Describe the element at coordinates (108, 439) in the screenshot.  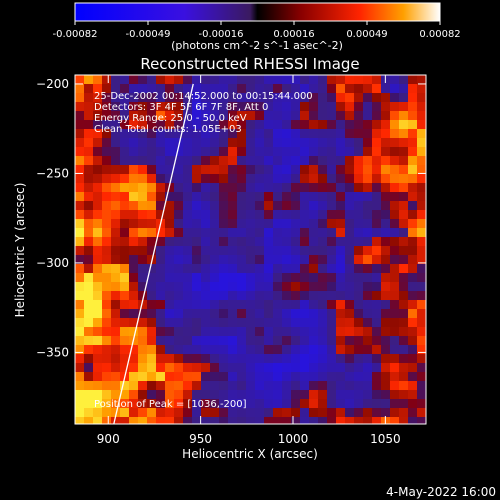
I see `x-tick-label: 900` at that location.